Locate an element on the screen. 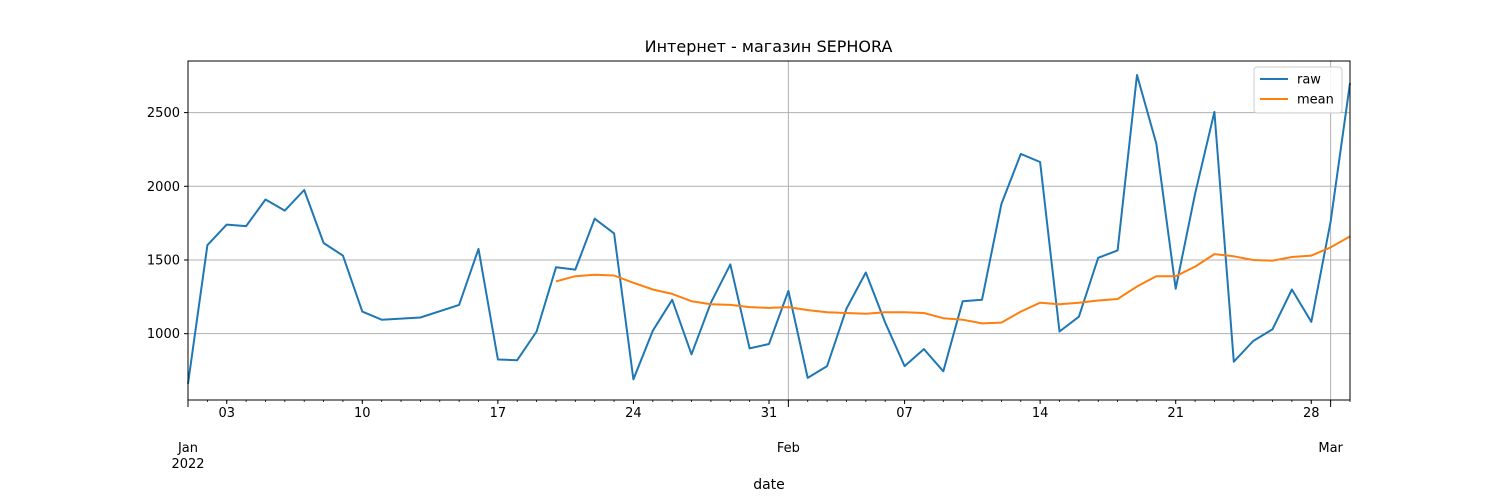  x-tick-label: 24 is located at coordinates (633, 413).